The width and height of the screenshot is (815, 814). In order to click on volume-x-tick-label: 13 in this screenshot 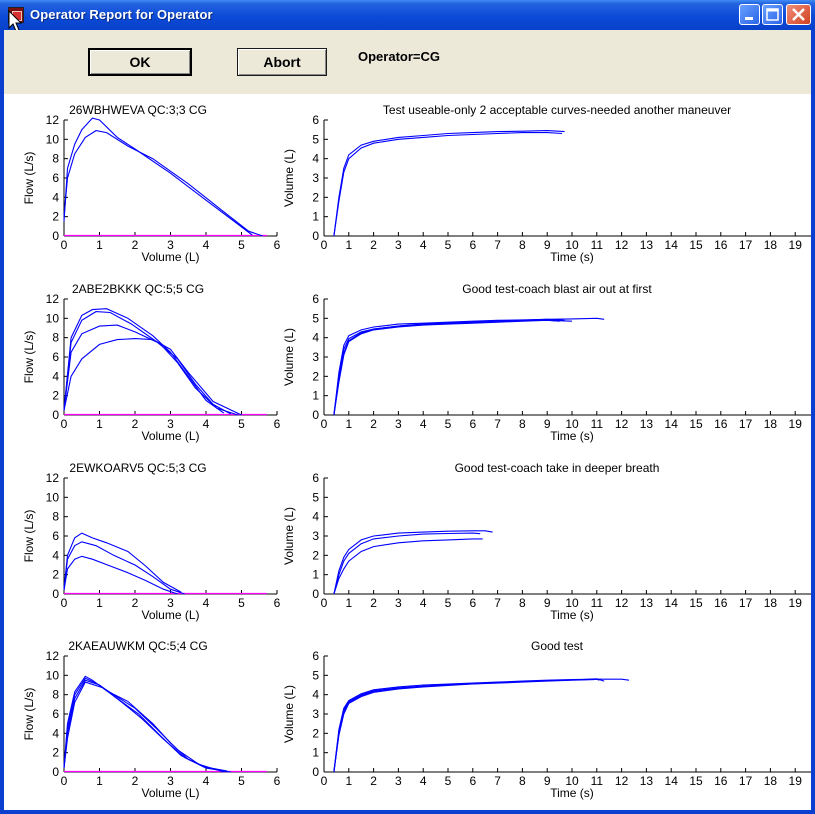, I will do `click(647, 603)`.